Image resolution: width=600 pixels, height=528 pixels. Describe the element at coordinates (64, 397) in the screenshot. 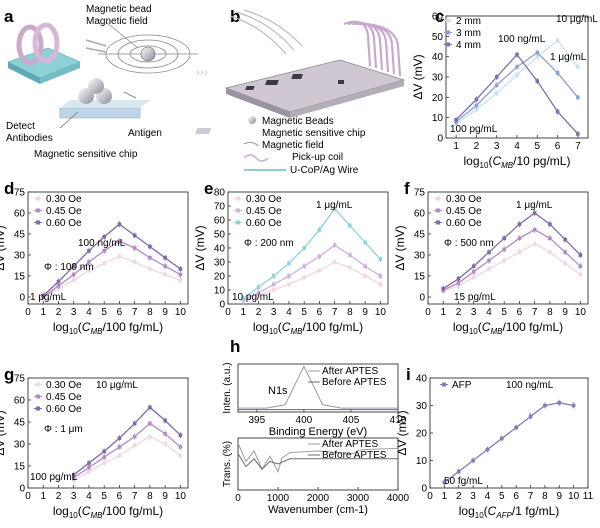

I see `legend-label: 0.45 Oe` at that location.